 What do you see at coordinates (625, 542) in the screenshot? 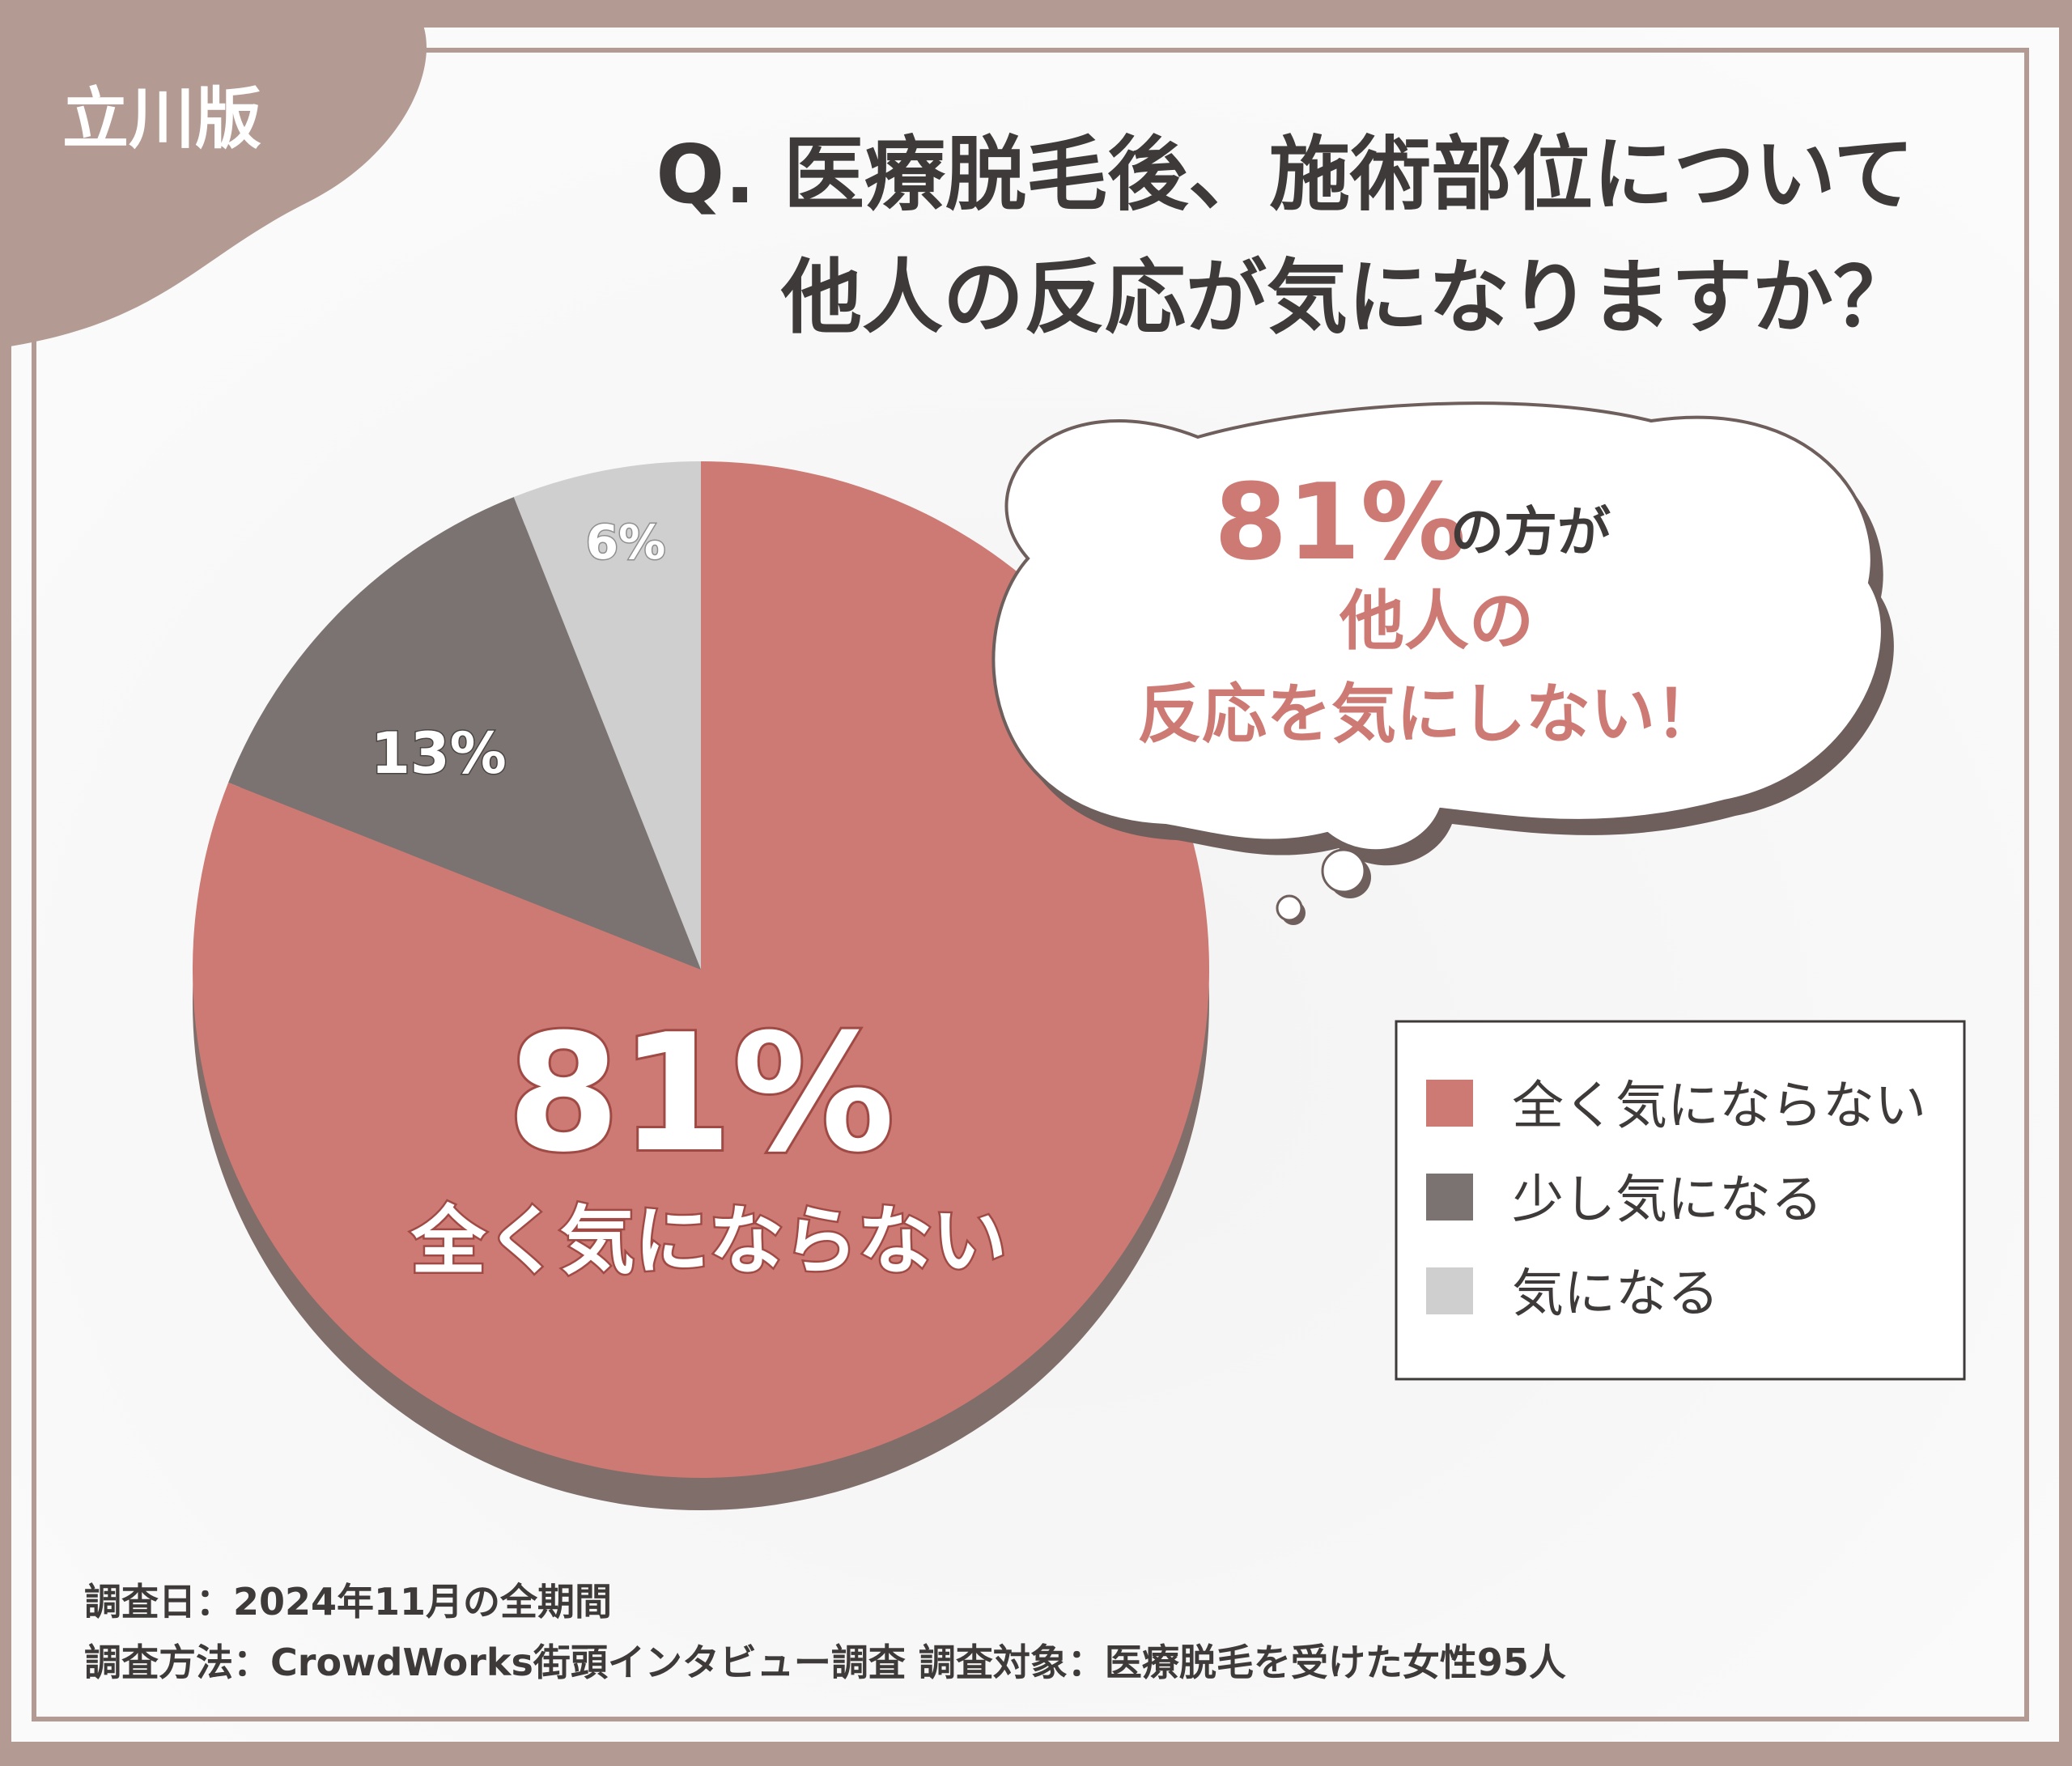
I see `slice-label-6: 6%` at bounding box center [625, 542].